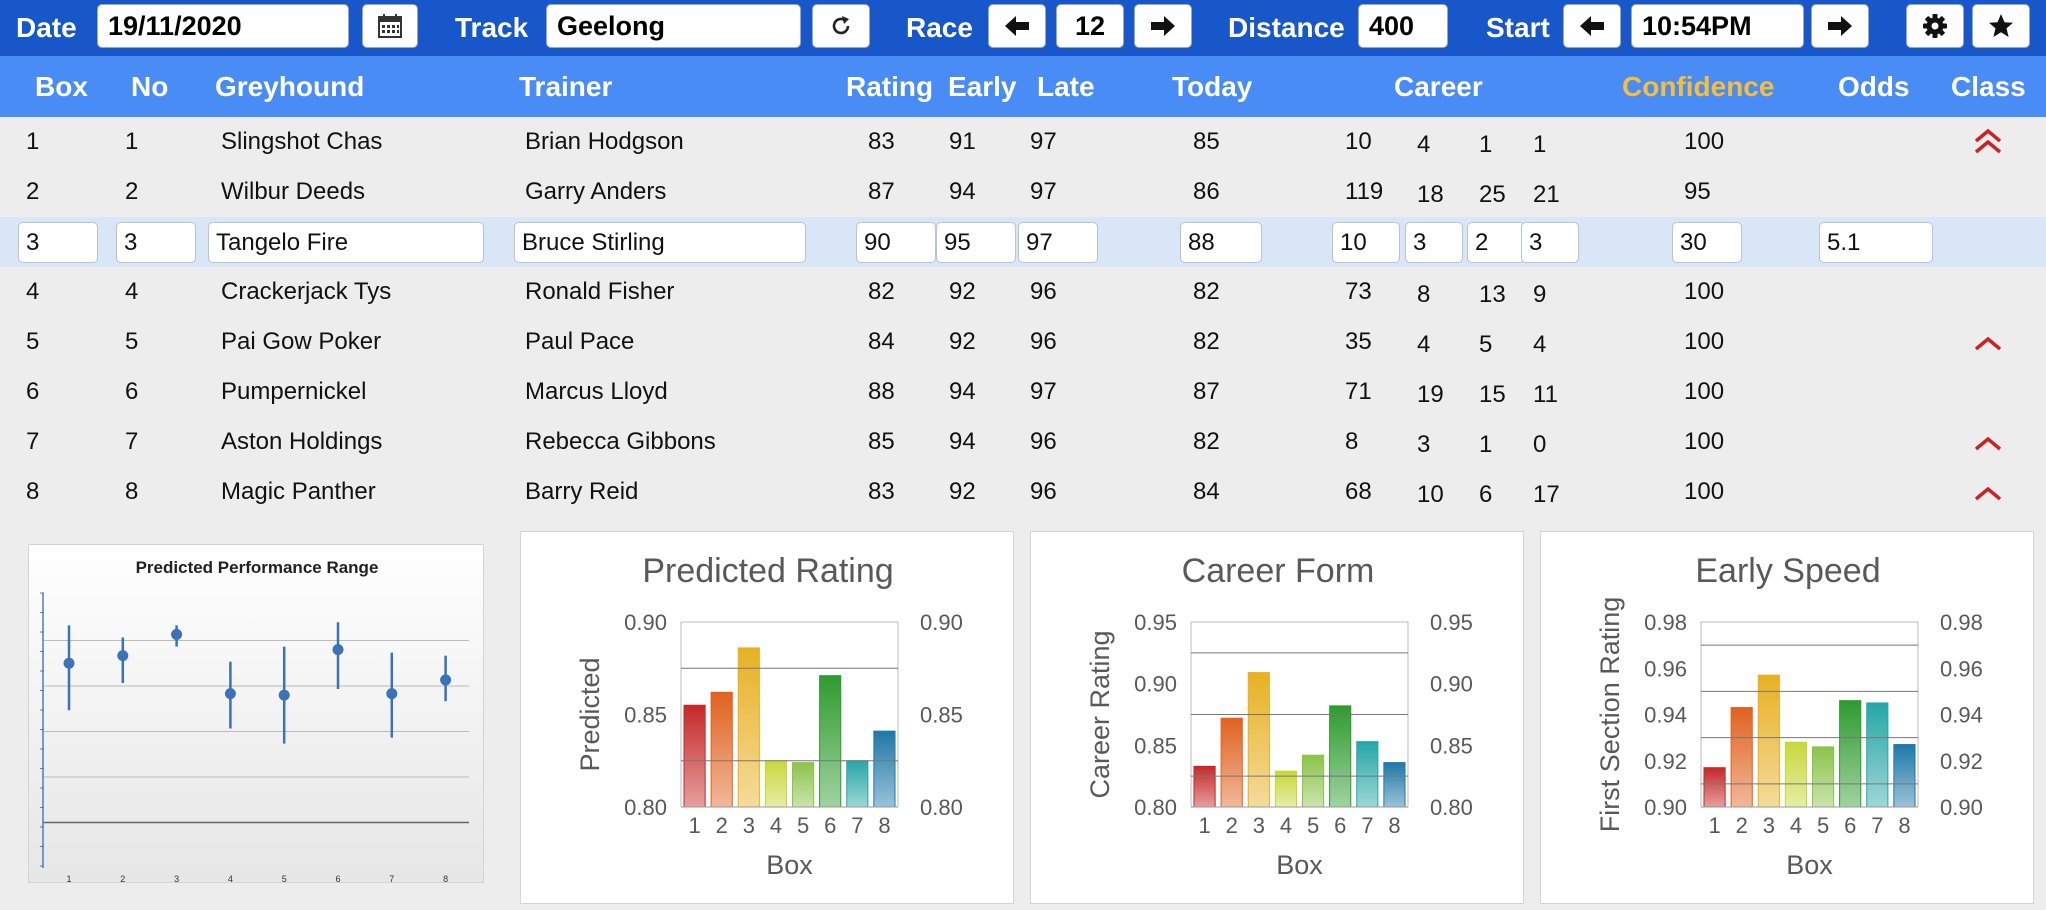 Image resolution: width=2046 pixels, height=910 pixels. I want to click on cell-no: 3, so click(156, 242).